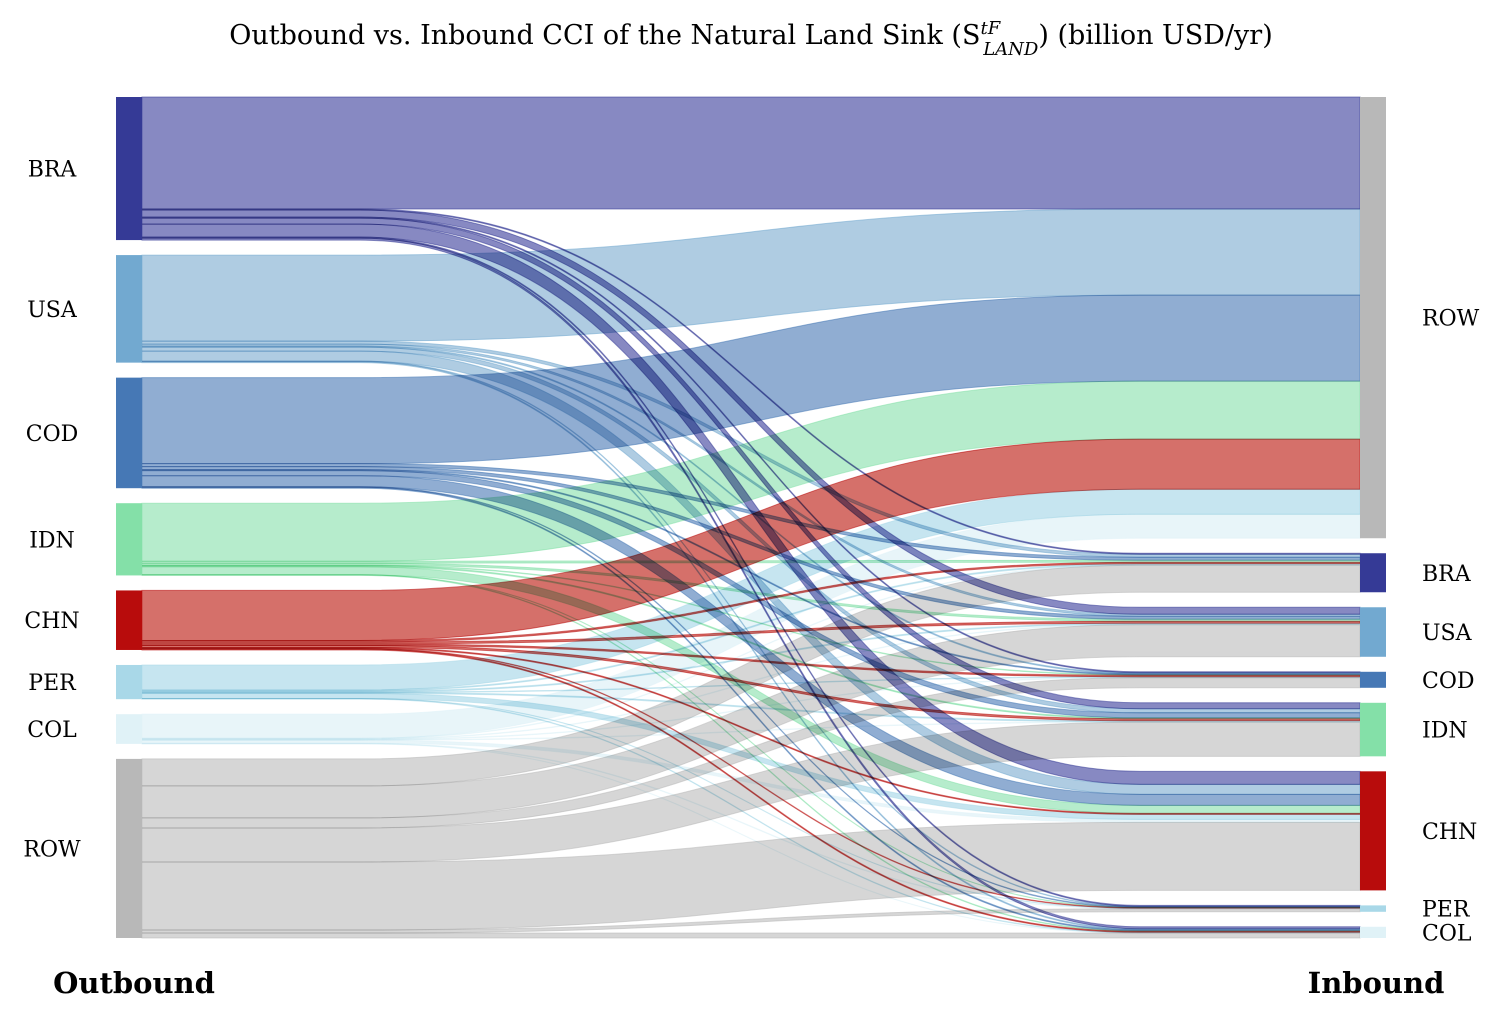 The height and width of the screenshot is (1013, 1501). Describe the element at coordinates (1155, 35) in the screenshot. I see `chart-title-suffix: ) (billion USD/yr)` at that location.